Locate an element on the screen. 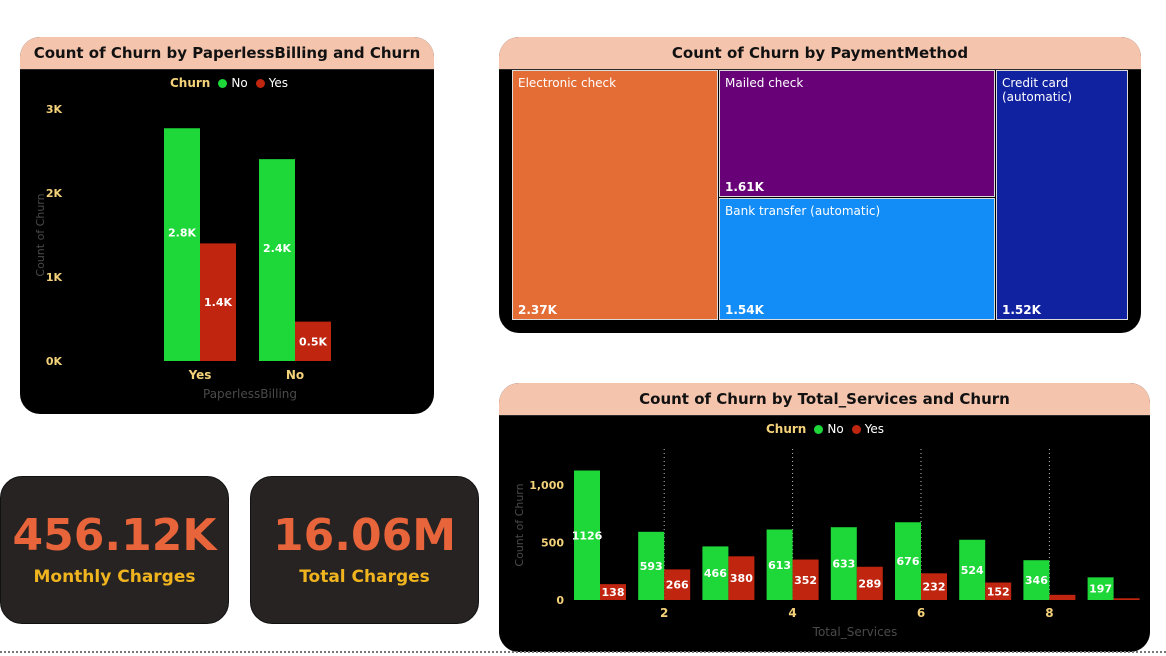 This screenshot has height=656, width=1166. x-tick-label: Yes is located at coordinates (200, 375).